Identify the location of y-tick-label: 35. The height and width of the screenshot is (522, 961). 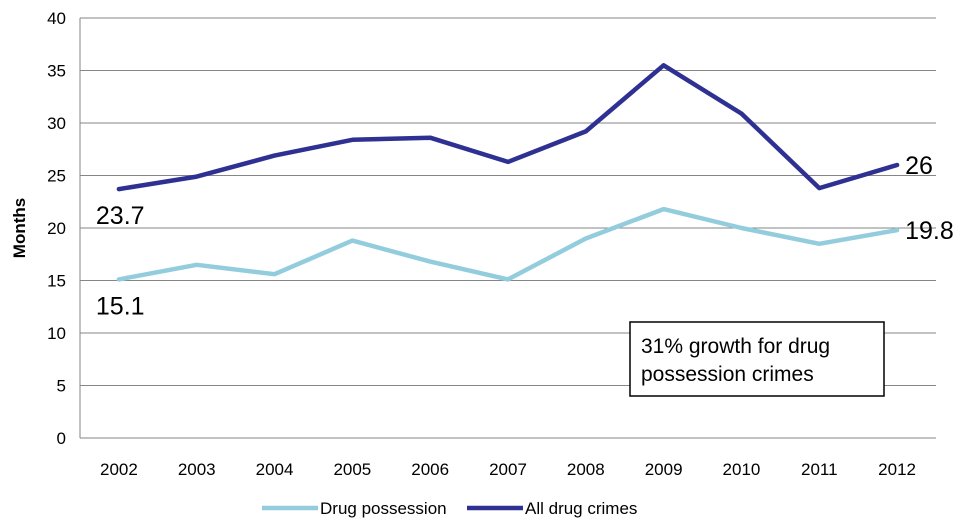
(56, 71).